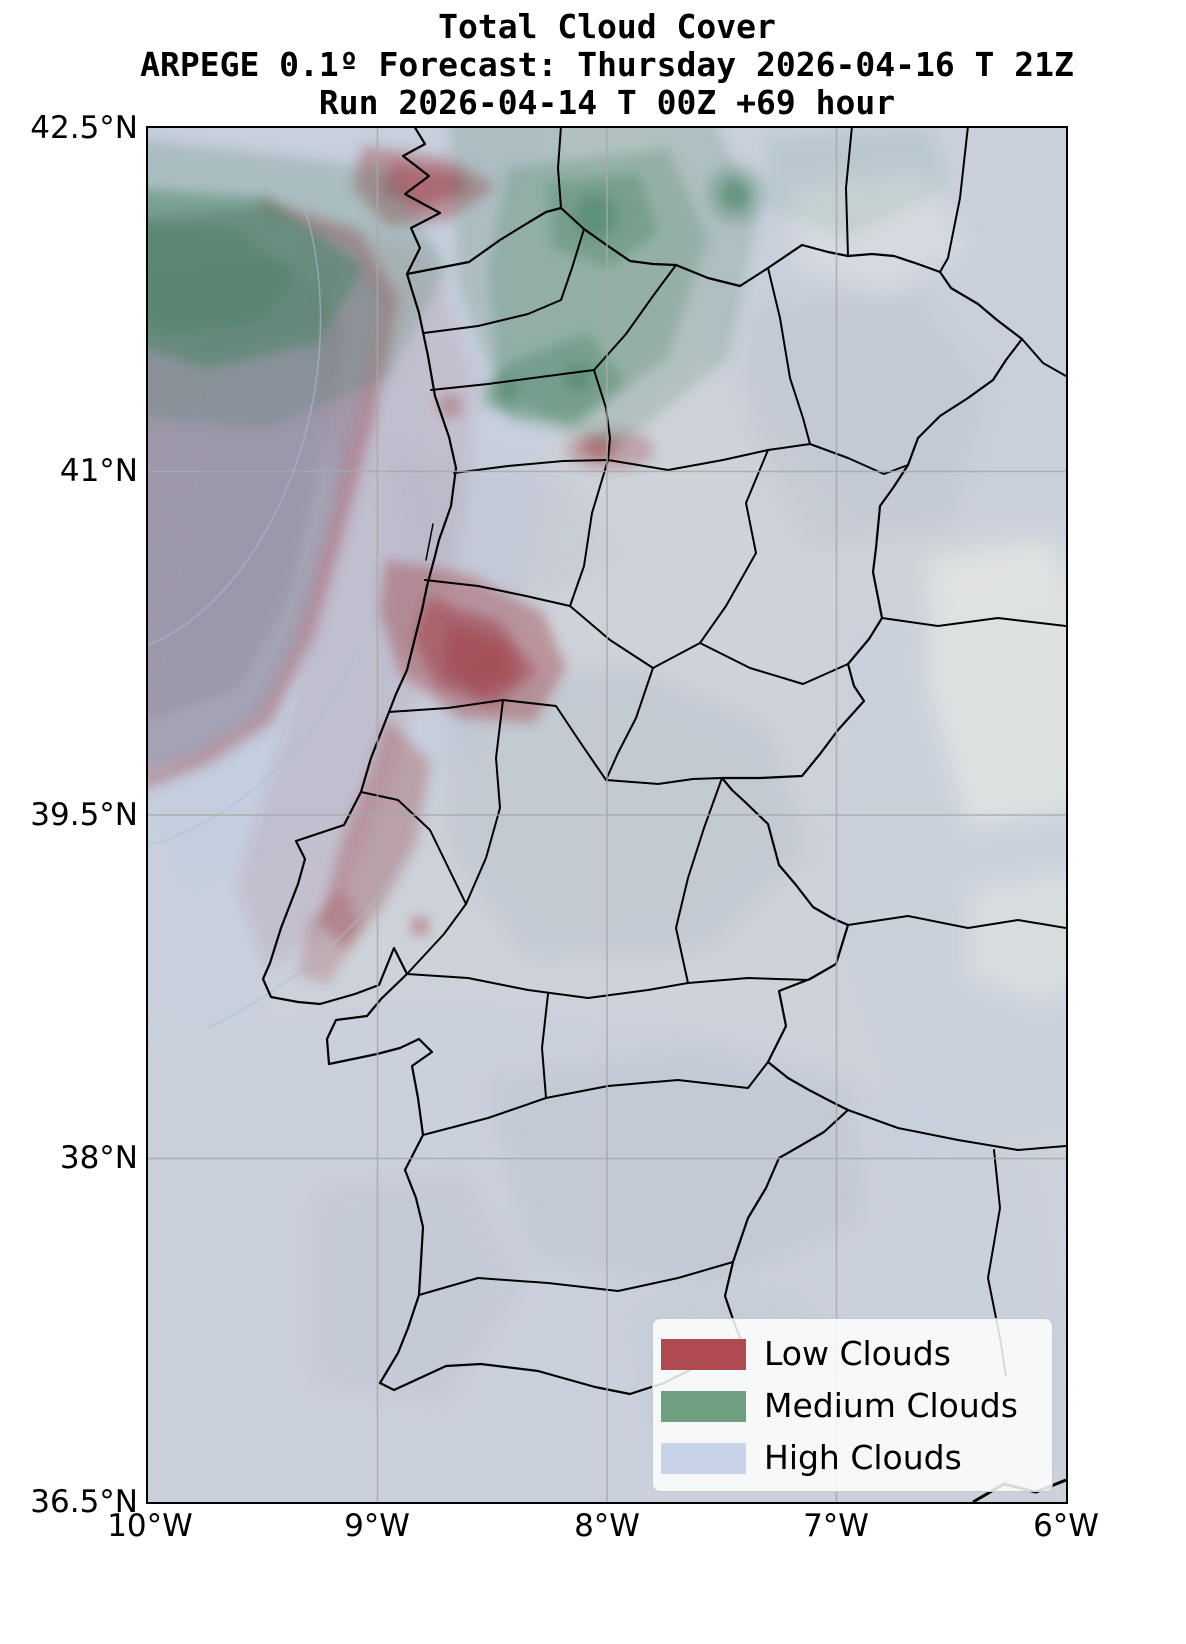 The width and height of the screenshot is (1186, 1644). Describe the element at coordinates (607, 102) in the screenshot. I see `chart-subtitle-run: Run 2026-04-14 T 00Z +69 hour` at that location.